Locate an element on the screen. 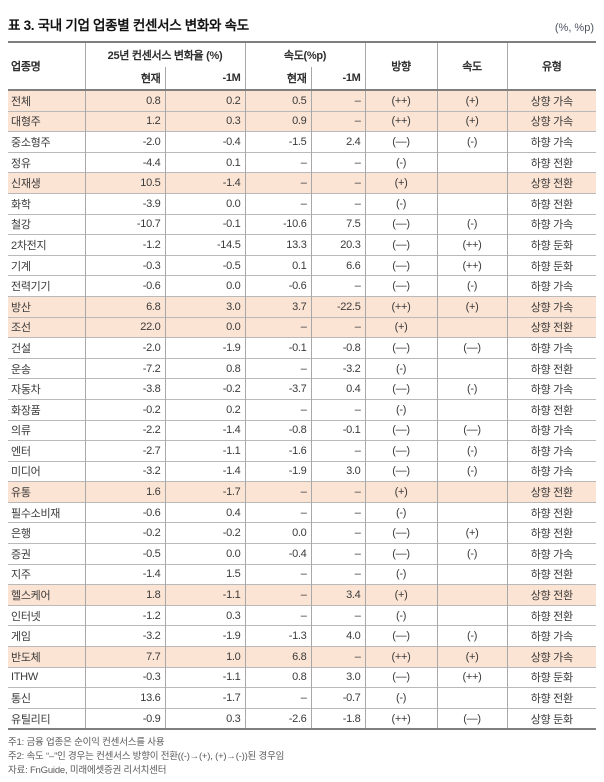 The height and width of the screenshot is (782, 604). sector-name-cell: 화학 is located at coordinates (46, 203).